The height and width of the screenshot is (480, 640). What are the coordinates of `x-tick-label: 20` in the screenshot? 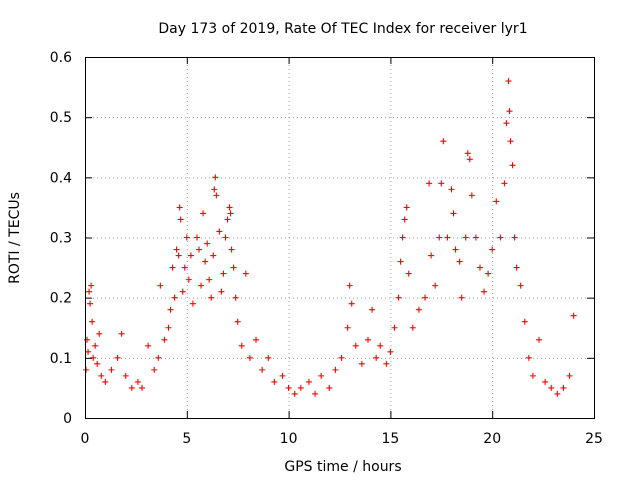 It's located at (492, 439).